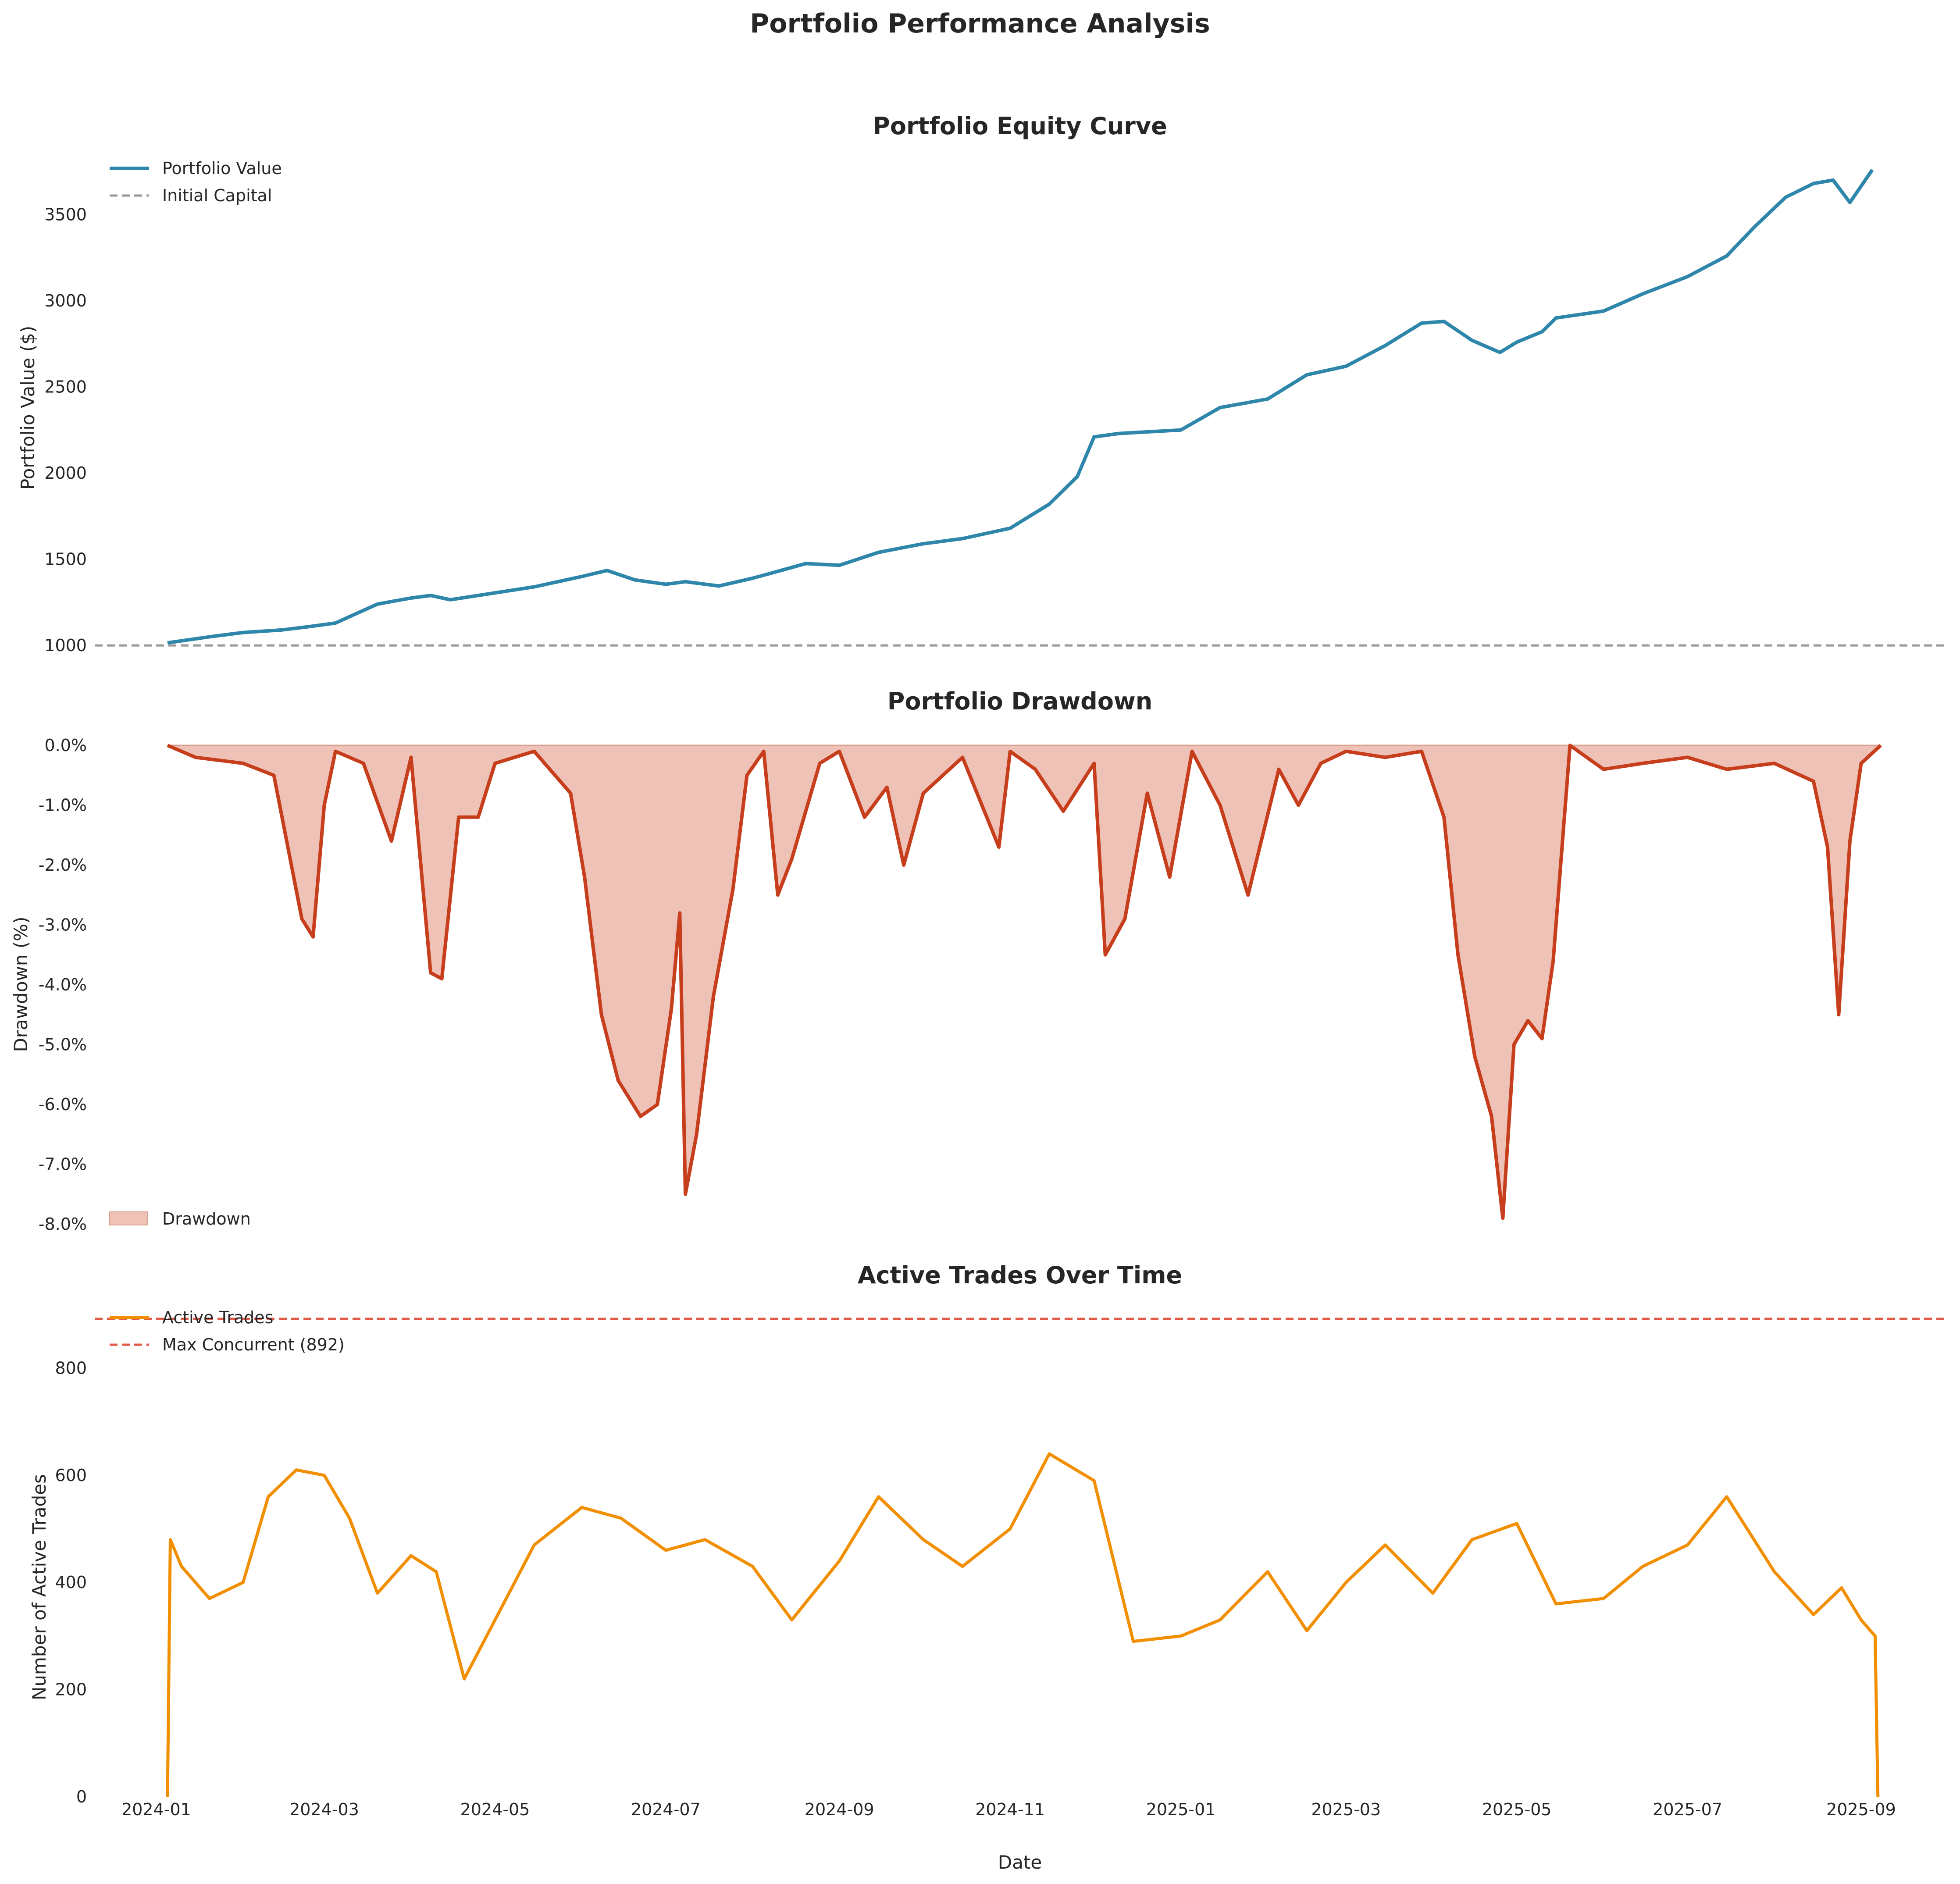  I want to click on legend-drawdown-swatch, so click(128, 1218).